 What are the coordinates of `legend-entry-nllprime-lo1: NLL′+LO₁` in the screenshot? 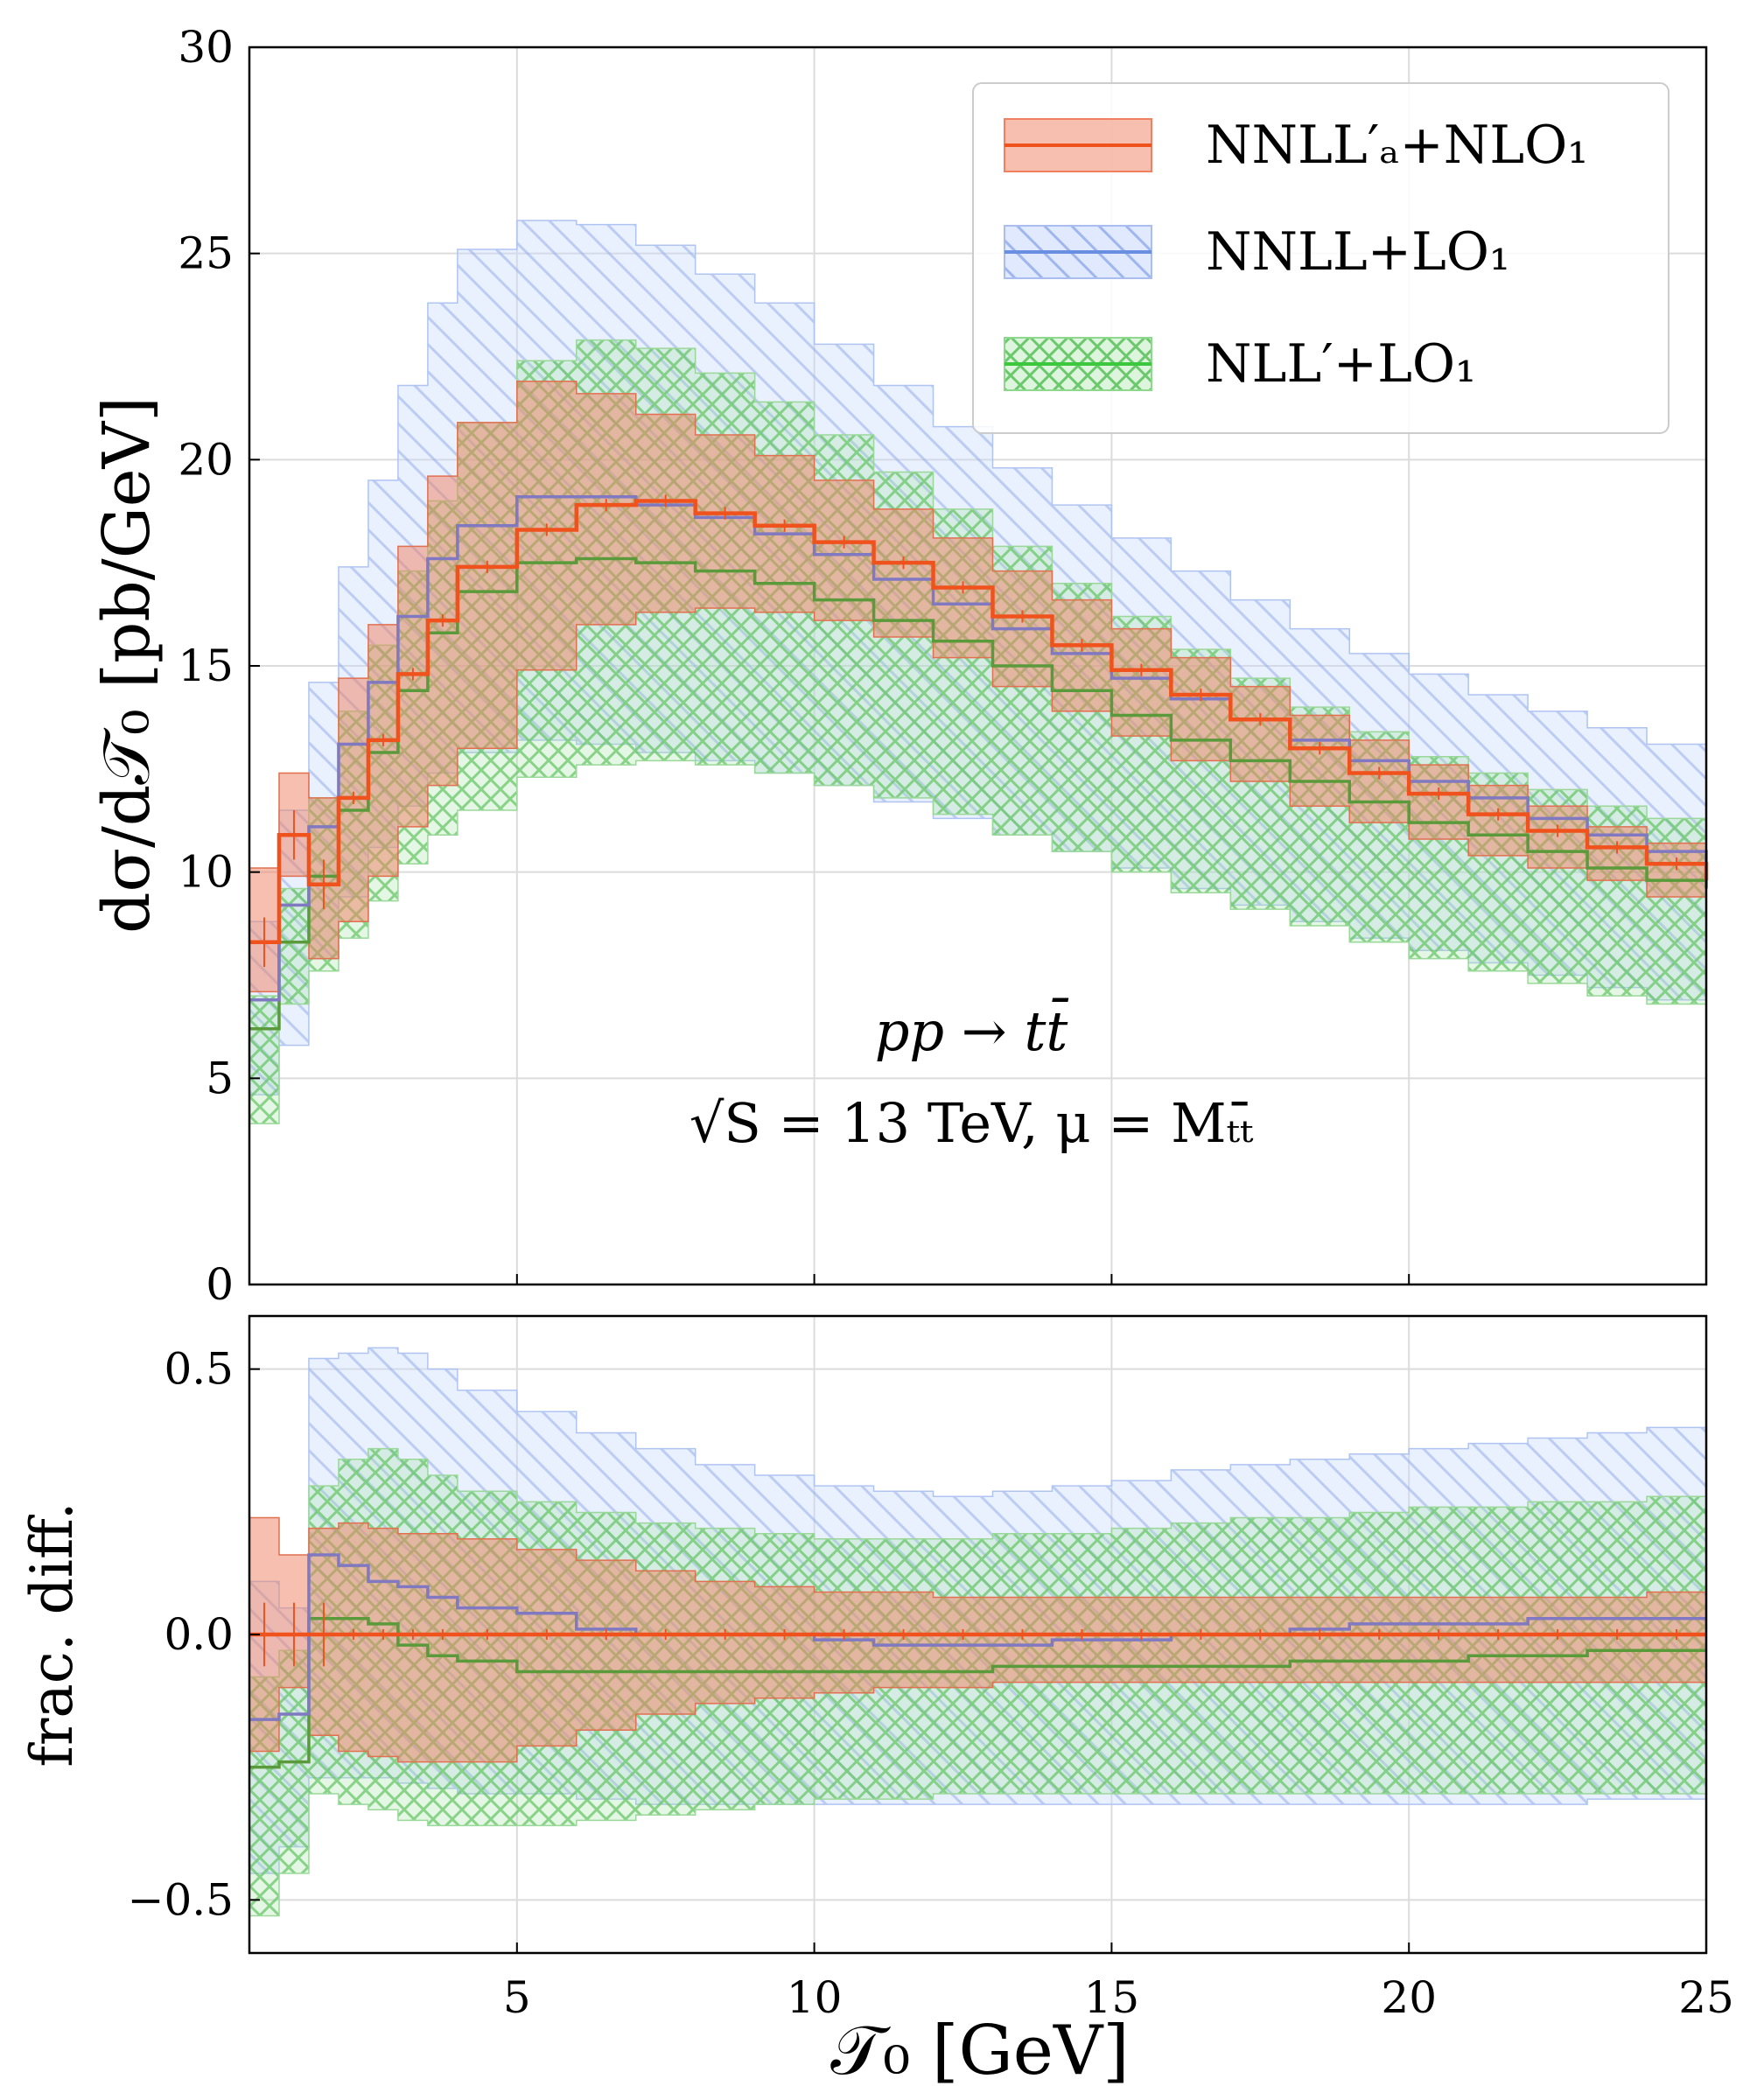 It's located at (1240, 364).